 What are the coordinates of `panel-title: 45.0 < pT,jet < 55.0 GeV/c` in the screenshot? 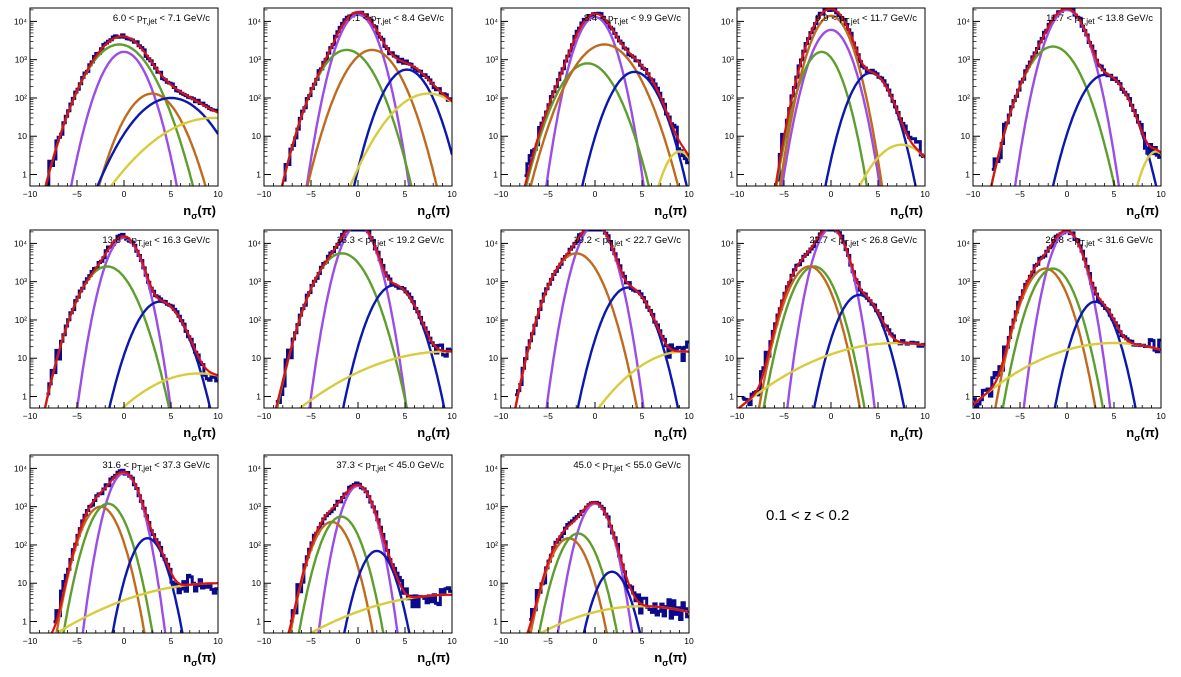 It's located at (627, 466).